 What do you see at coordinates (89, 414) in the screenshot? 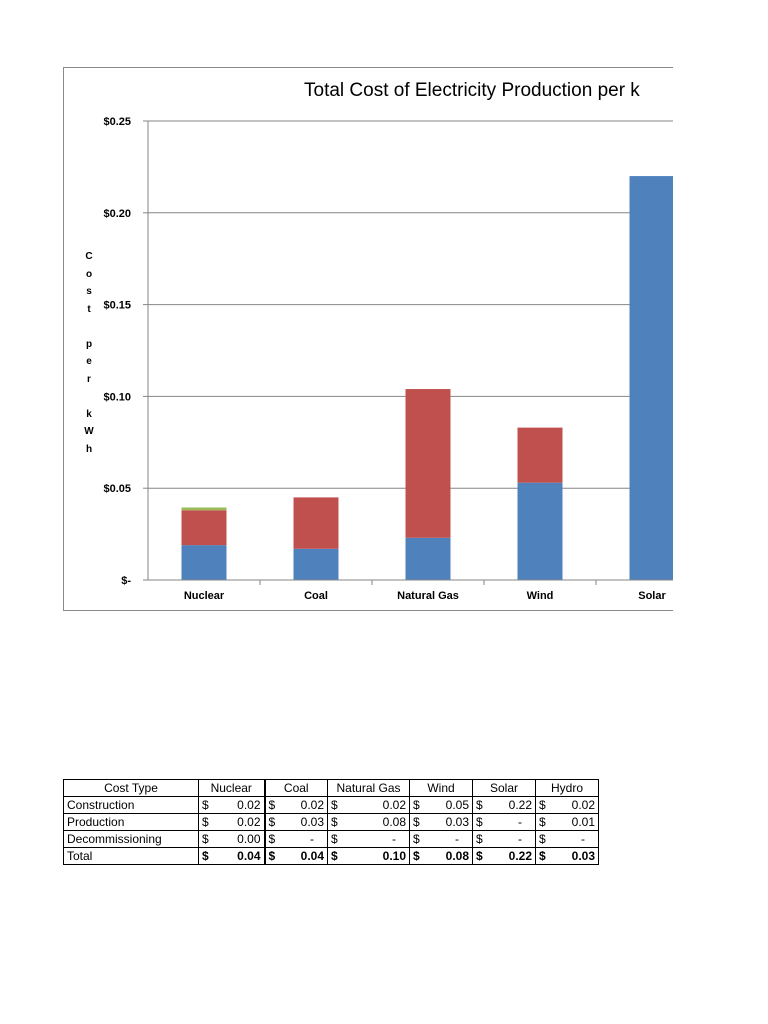
I see `y-axis-label-char: k` at bounding box center [89, 414].